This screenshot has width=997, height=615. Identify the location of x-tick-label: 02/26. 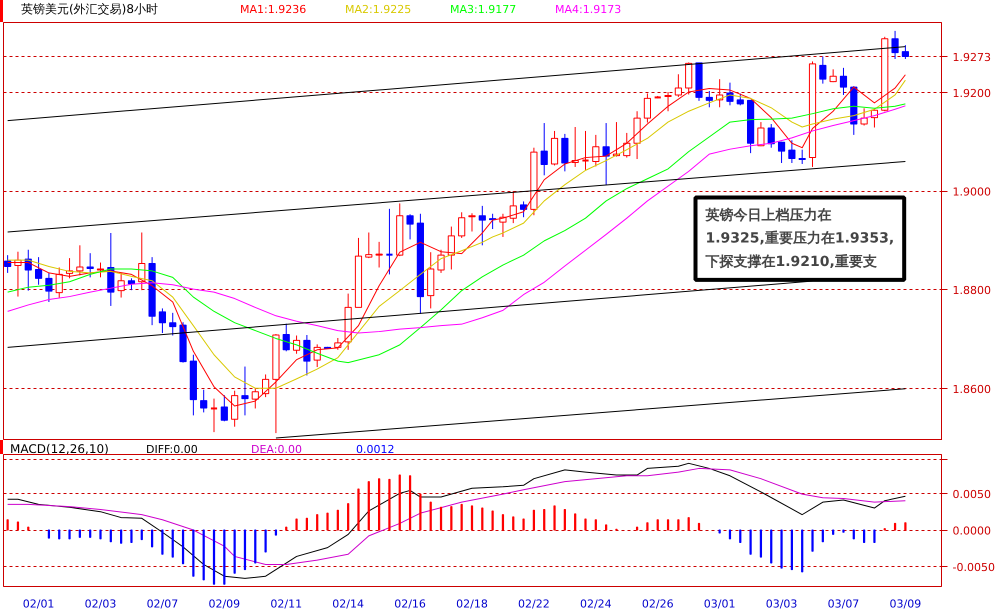
(658, 604).